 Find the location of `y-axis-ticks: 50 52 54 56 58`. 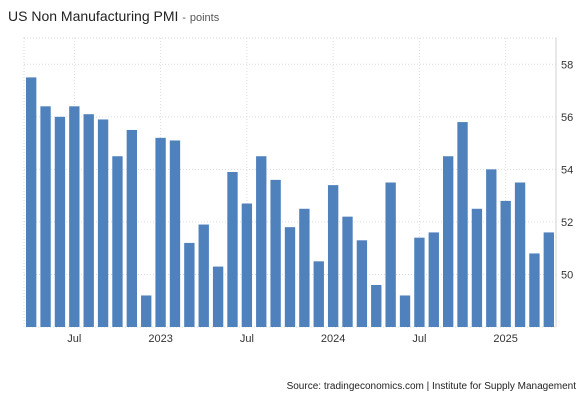

y-axis-ticks: 50 52 54 56 58 is located at coordinates (564, 182).